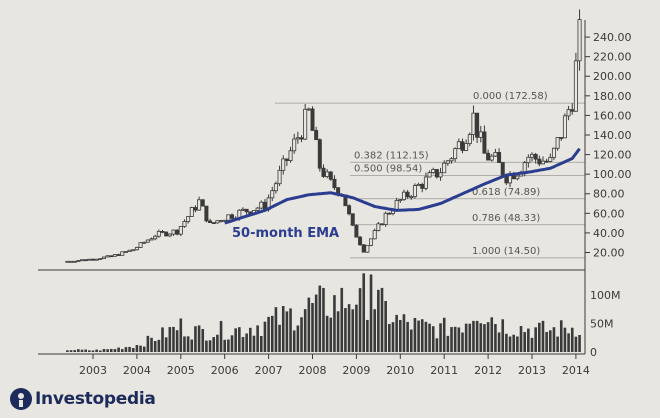  Describe the element at coordinates (510, 96) in the screenshot. I see `fib-level-label: 0.000 (172.58)` at that location.